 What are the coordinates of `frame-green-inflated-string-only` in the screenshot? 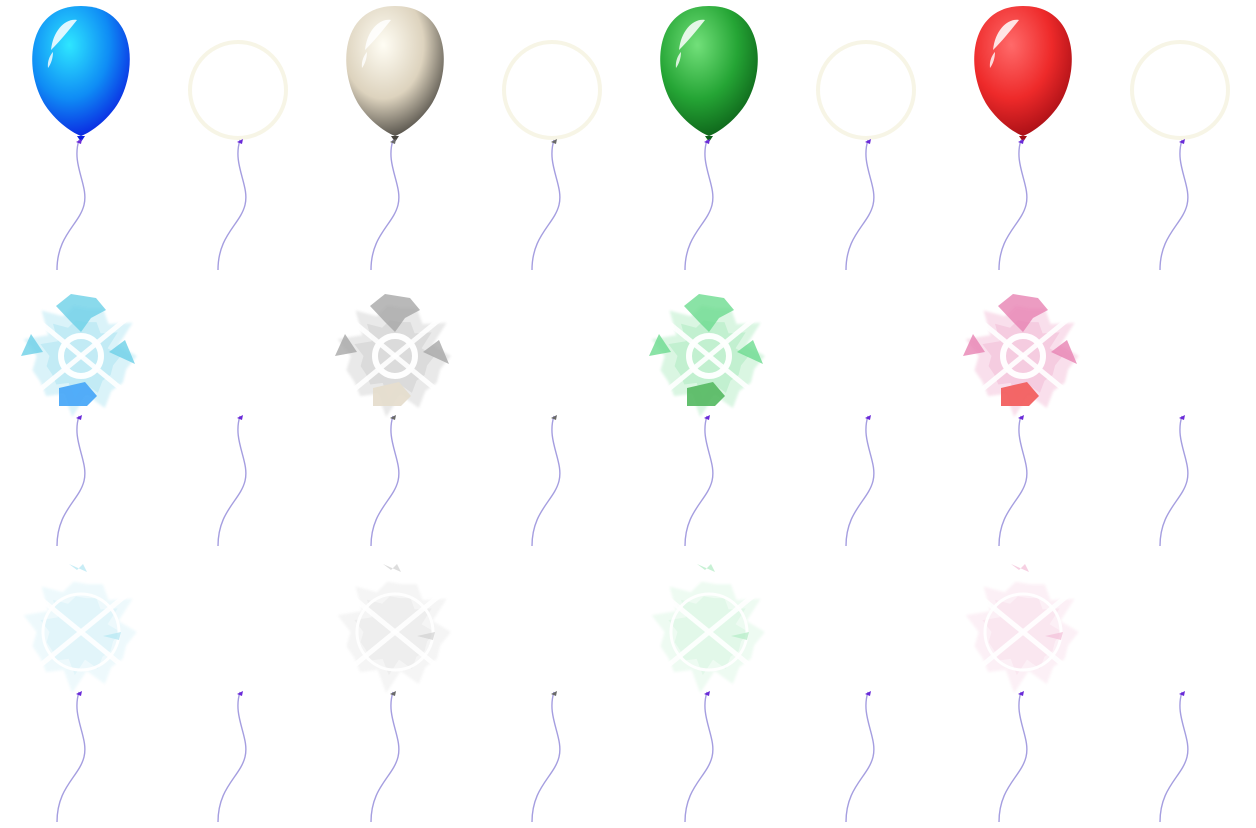 It's located at (866, 155).